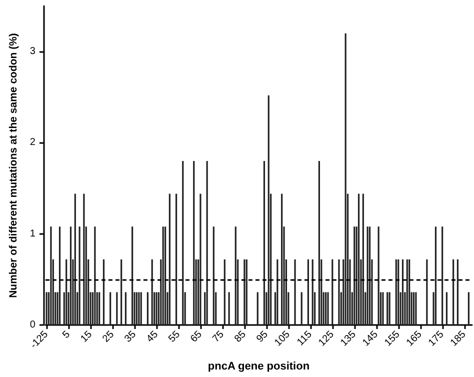 The image size is (474, 377). I want to click on x-tick-label: 95, so click(262, 336).